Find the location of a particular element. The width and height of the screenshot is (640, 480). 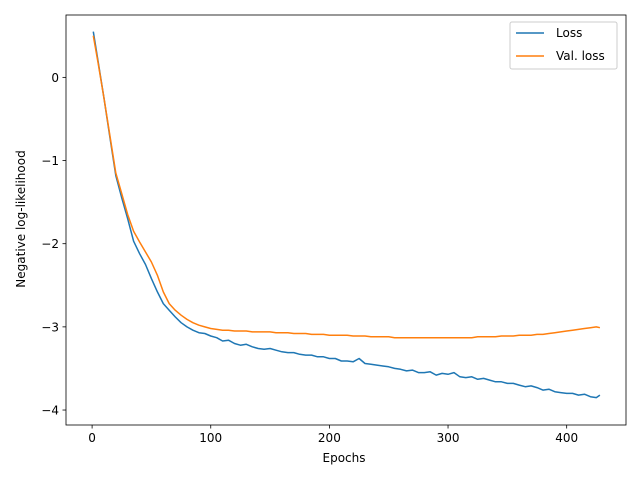

y-tick-label: 0 is located at coordinates (55, 78).